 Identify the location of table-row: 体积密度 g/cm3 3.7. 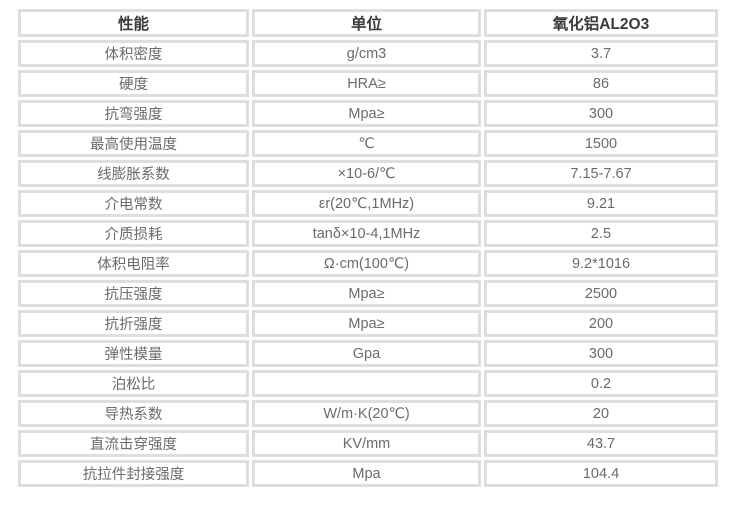
(368, 53).